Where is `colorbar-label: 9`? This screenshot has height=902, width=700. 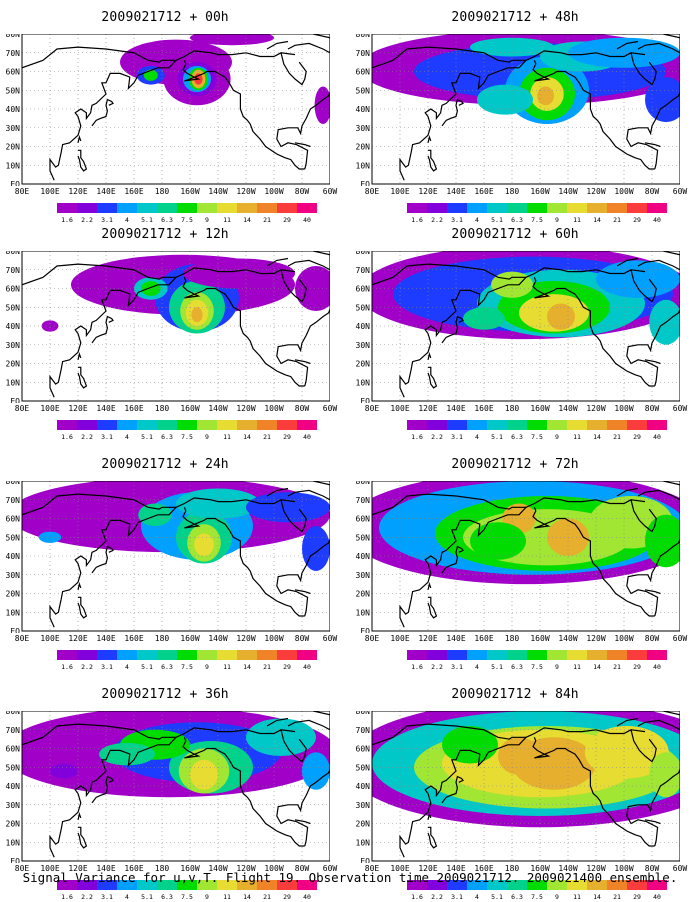 colorbar-label: 9 is located at coordinates (207, 667).